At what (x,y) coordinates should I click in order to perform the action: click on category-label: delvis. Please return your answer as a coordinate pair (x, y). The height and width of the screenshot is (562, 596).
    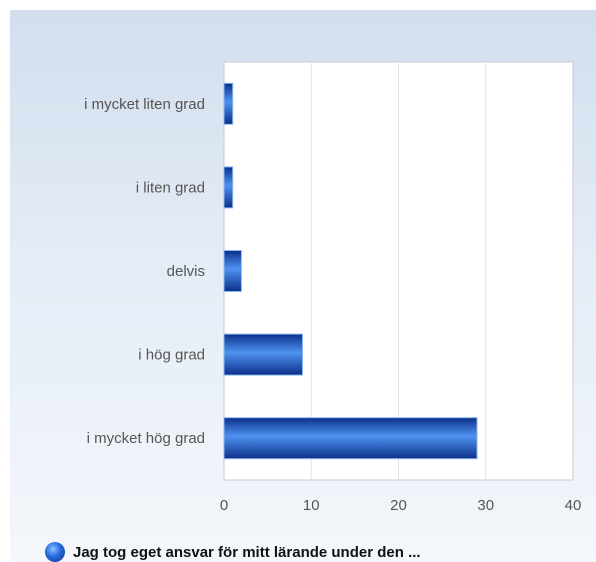
    Looking at the image, I should click on (186, 271).